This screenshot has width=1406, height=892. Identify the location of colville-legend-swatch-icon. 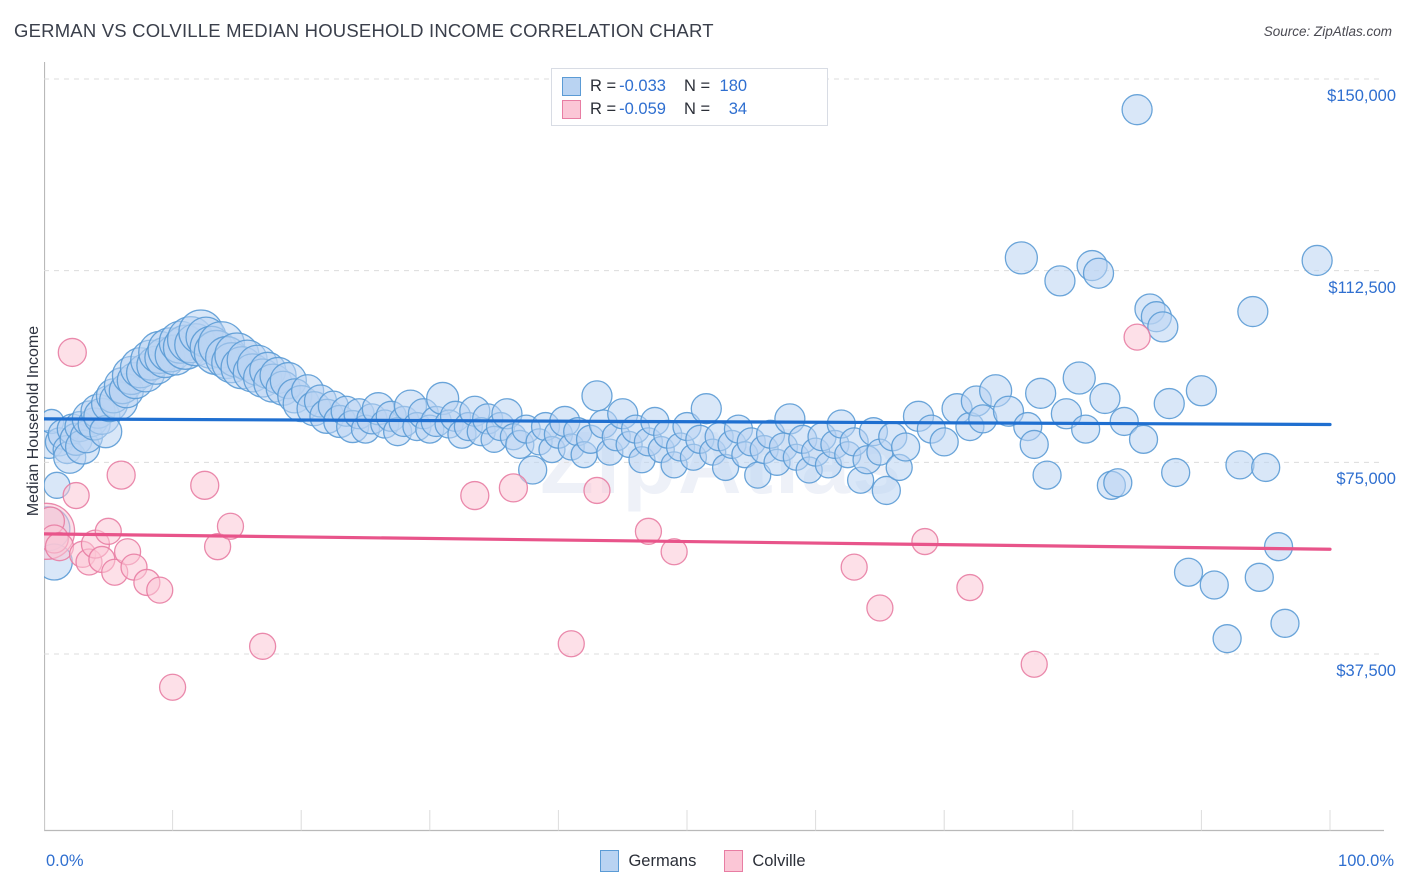
(734, 861).